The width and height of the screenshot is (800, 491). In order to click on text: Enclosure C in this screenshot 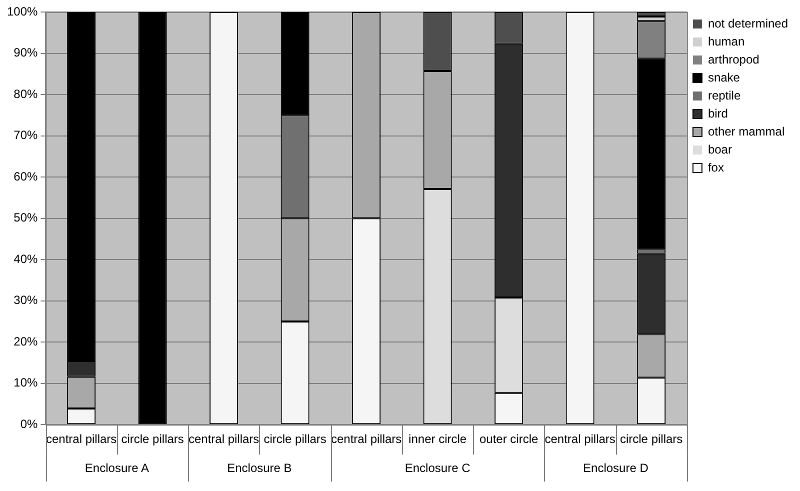, I will do `click(437, 467)`.